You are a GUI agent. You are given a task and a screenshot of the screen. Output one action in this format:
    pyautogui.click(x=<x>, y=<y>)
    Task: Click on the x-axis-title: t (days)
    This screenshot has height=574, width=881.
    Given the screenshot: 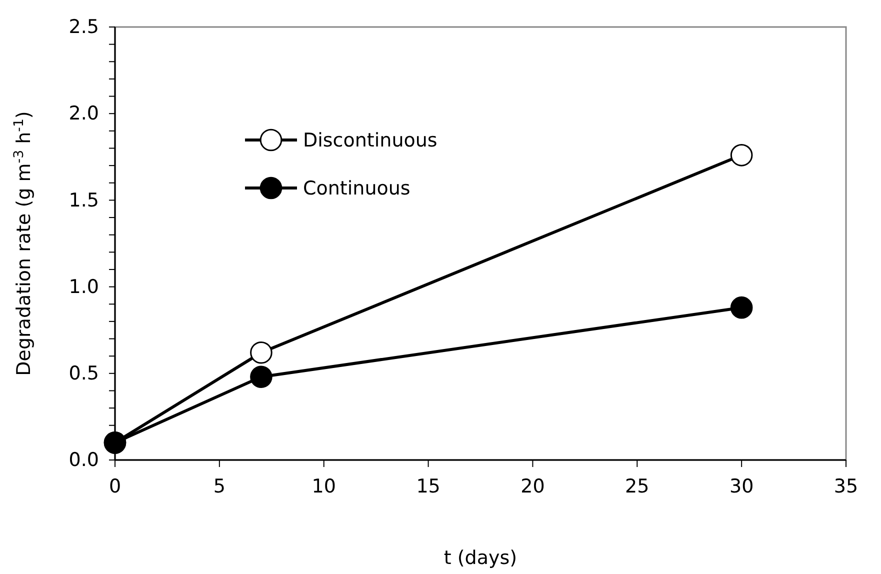 What is the action you would take?
    pyautogui.click(x=481, y=558)
    